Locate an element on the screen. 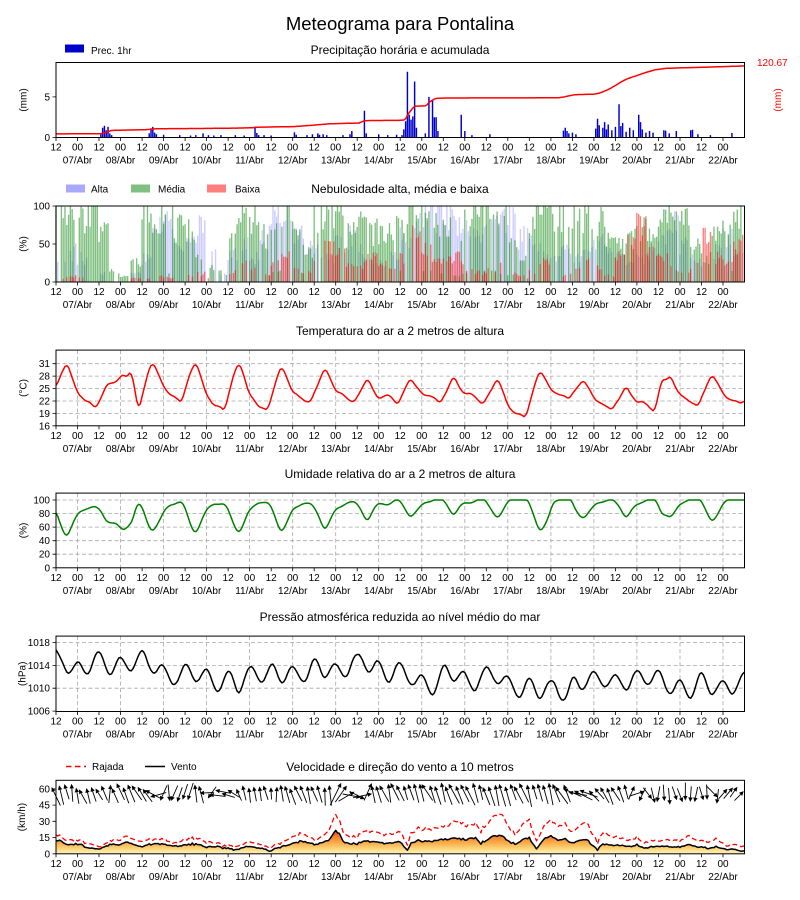 This screenshot has width=800, height=900. svg-text: 08/Abr is located at coordinates (121, 877).